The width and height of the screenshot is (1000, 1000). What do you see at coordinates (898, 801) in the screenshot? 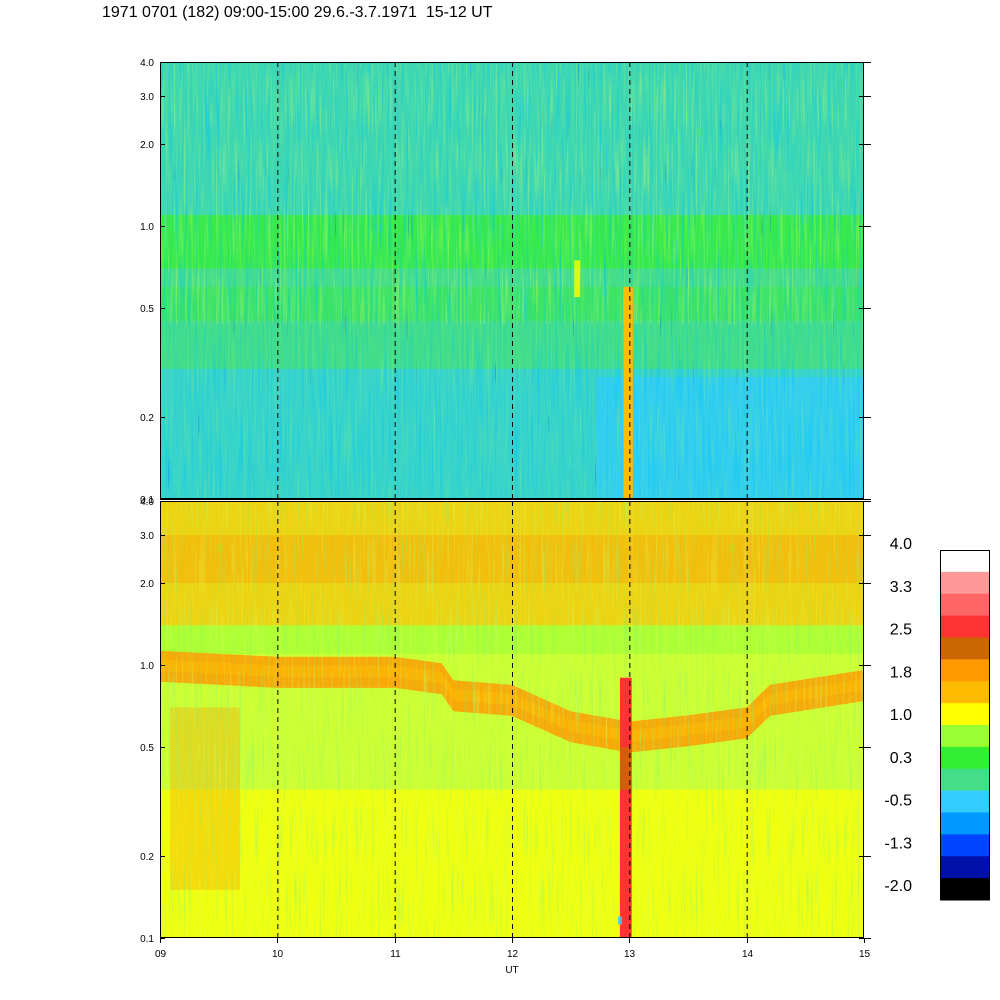
I see `colorbar-label: -0.5` at bounding box center [898, 801].